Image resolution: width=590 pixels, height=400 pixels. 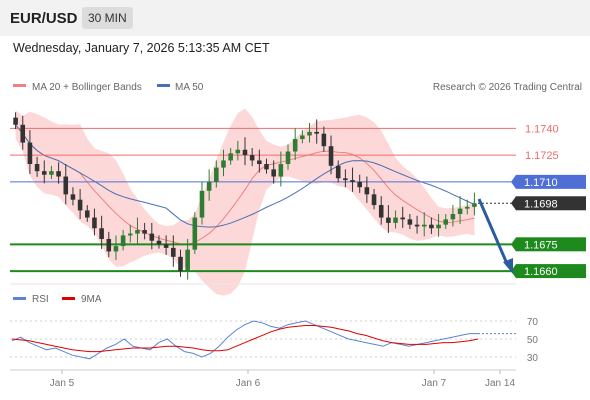 What do you see at coordinates (541, 204) in the screenshot?
I see `level-badge-label: 1.1698` at bounding box center [541, 204].